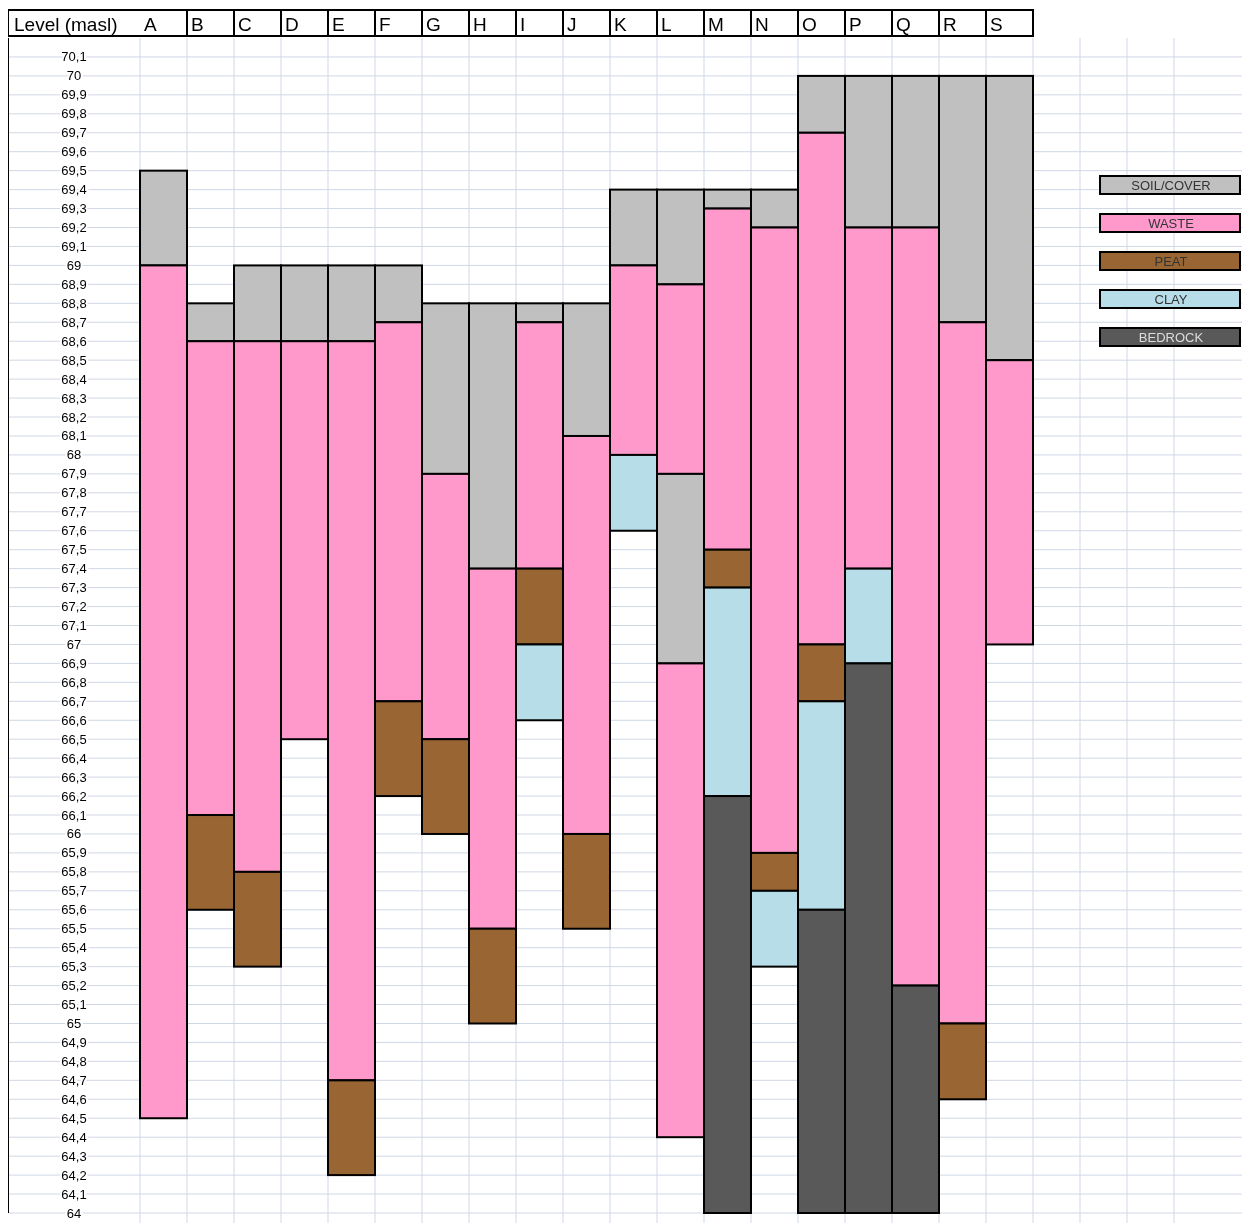  What do you see at coordinates (74, 815) in the screenshot?
I see `y-tick-label: 66,1` at bounding box center [74, 815].